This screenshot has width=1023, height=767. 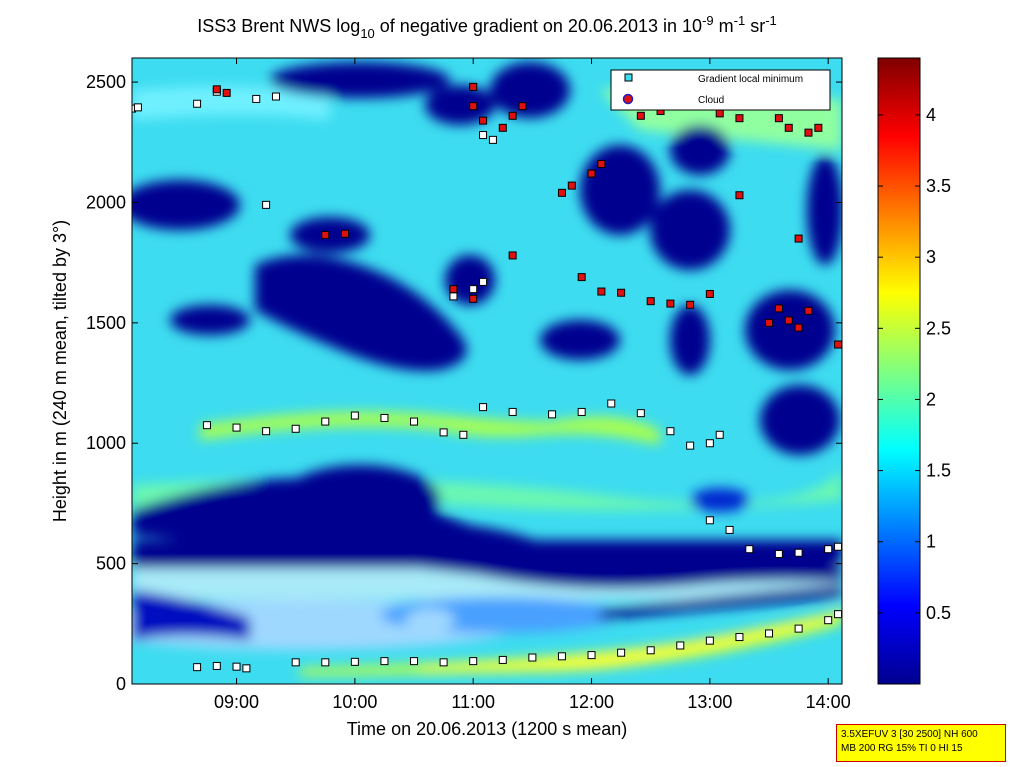 What do you see at coordinates (709, 702) in the screenshot?
I see `x-tick-label: 13:00` at bounding box center [709, 702].